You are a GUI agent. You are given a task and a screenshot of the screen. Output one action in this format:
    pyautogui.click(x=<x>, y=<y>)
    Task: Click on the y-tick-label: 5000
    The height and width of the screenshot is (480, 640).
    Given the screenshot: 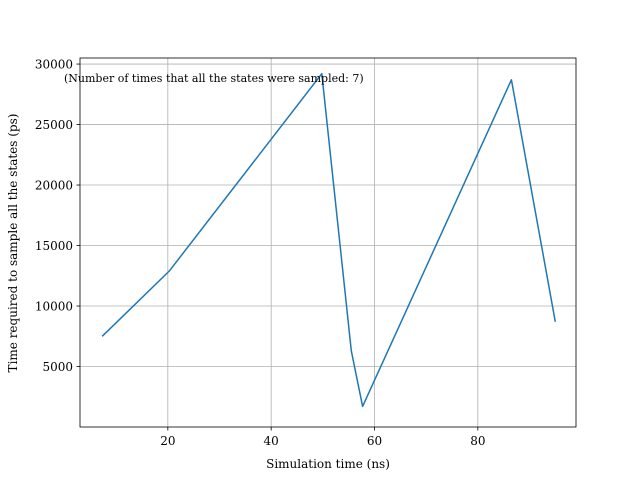 What is the action you would take?
    pyautogui.click(x=57, y=367)
    